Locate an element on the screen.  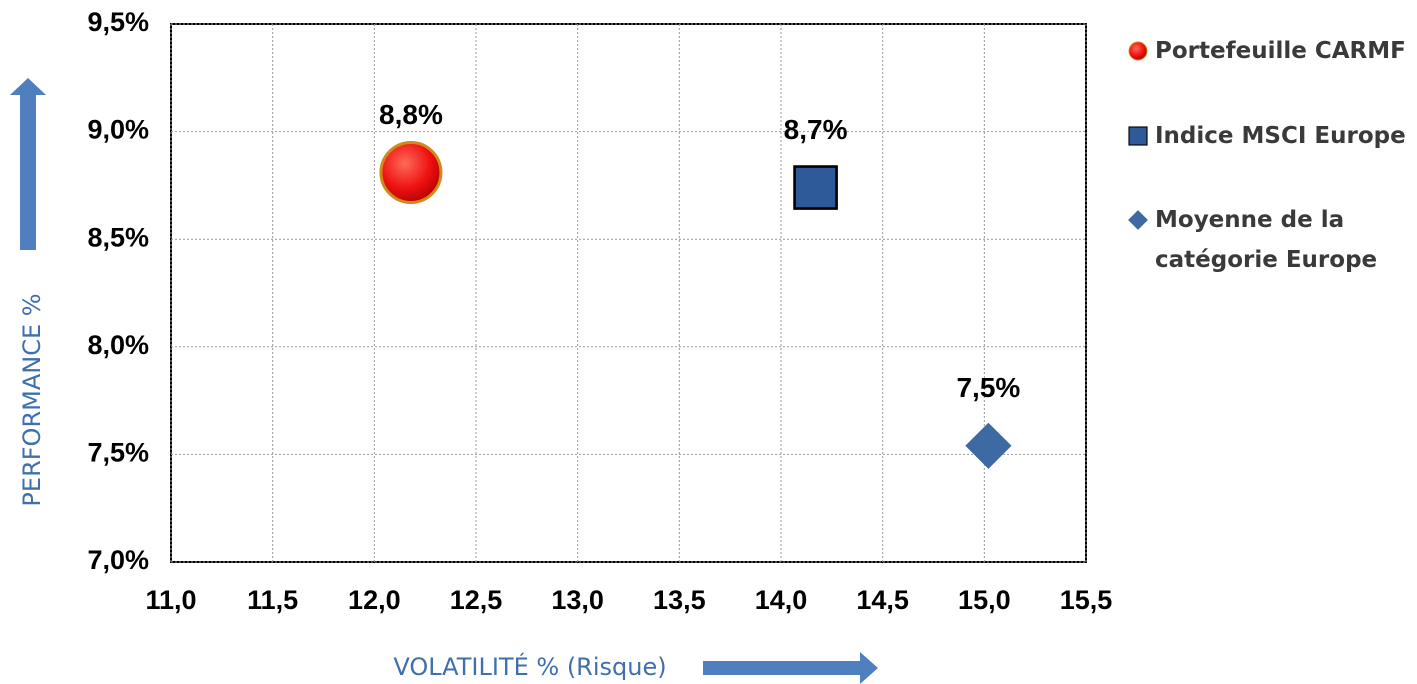
y-arrow is located at coordinates (28, 164).